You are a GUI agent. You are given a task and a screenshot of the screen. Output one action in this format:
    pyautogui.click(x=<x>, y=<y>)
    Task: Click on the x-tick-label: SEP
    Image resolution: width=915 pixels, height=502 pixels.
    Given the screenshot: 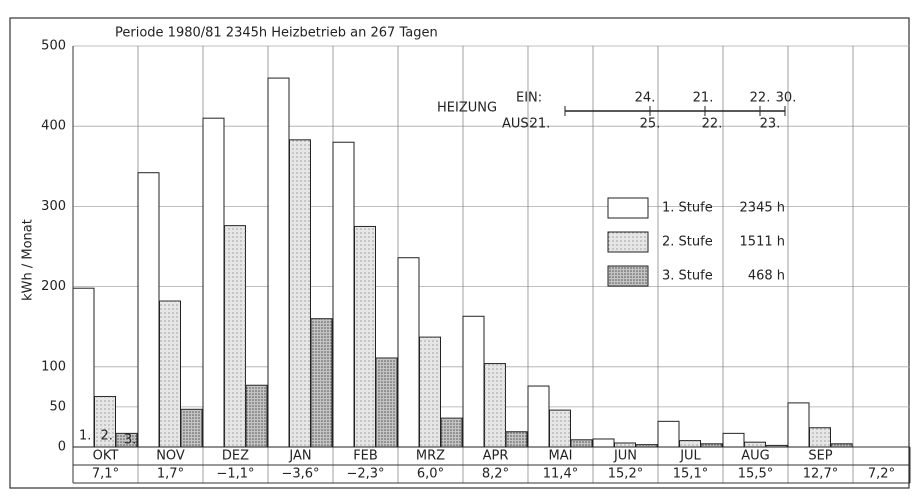 What is the action you would take?
    pyautogui.click(x=820, y=456)
    